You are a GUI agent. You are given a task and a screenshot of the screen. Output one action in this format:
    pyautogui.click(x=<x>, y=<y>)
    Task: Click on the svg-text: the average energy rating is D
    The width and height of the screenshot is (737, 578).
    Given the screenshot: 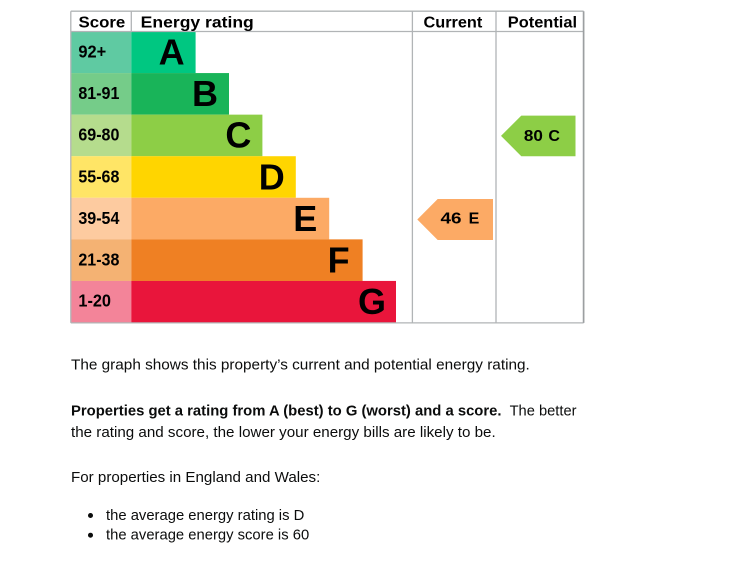 What is the action you would take?
    pyautogui.click(x=205, y=515)
    